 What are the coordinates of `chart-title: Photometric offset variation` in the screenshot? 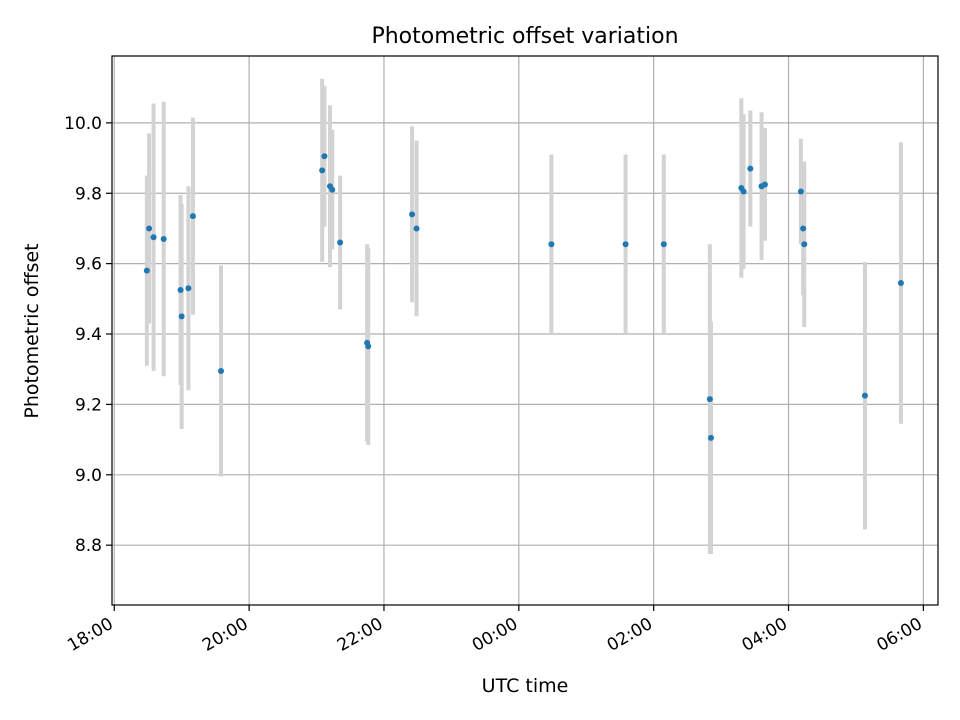 It's located at (524, 36).